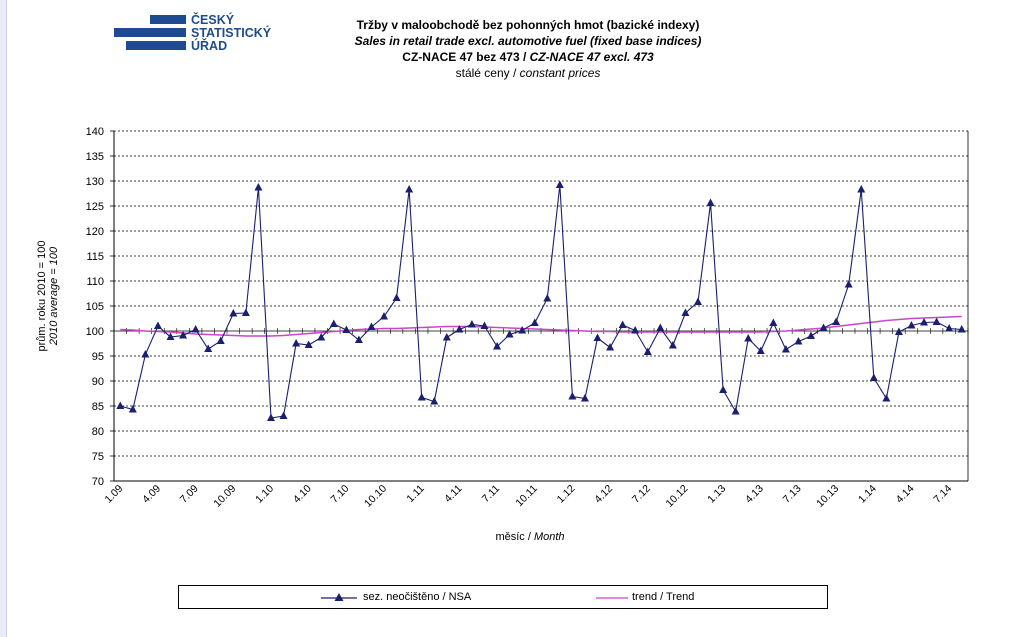 Image resolution: width=1024 pixels, height=637 pixels. I want to click on x-tick-label: 10.10, so click(375, 496).